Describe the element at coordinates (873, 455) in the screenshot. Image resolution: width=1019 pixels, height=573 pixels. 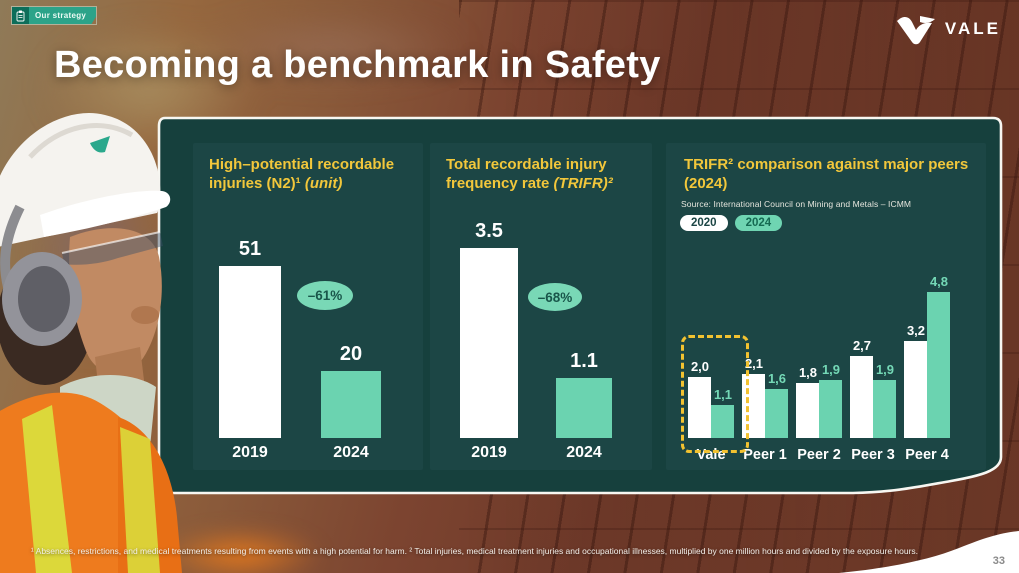
I see `axis-tick-peer-3: Peer 3` at that location.